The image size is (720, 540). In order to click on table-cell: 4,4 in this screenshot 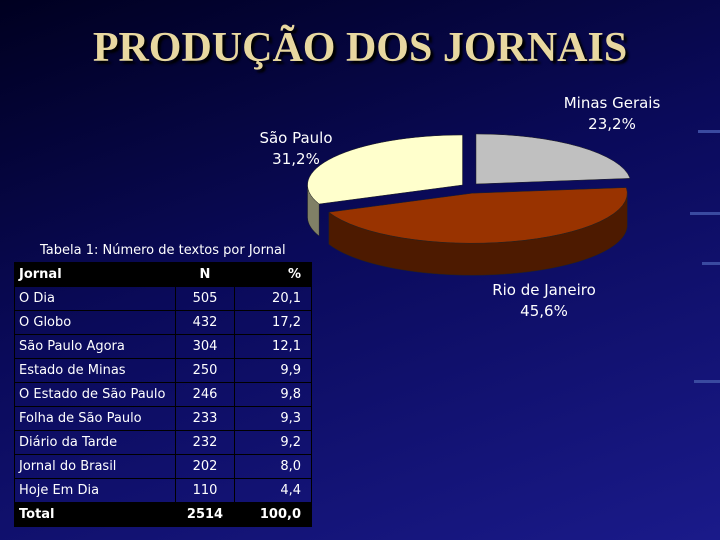, I will do `click(273, 490)`.